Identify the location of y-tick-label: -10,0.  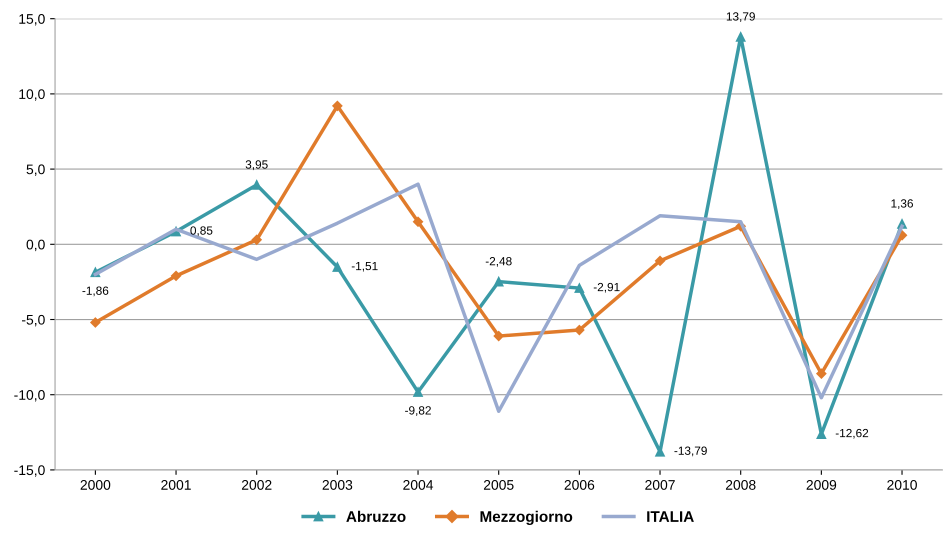
(29, 396).